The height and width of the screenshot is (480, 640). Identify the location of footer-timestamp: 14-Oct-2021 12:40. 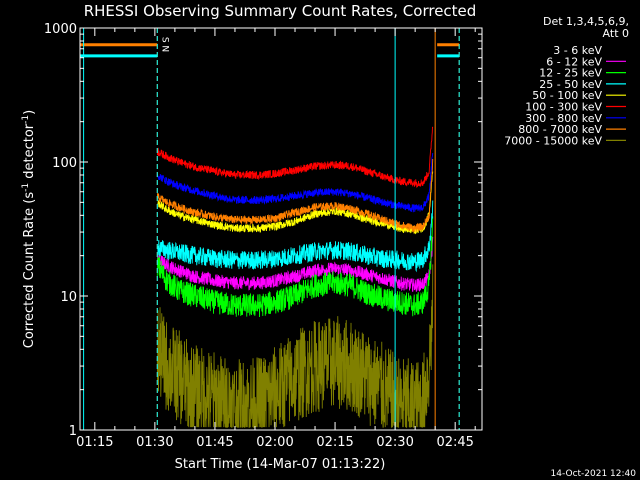
(594, 474).